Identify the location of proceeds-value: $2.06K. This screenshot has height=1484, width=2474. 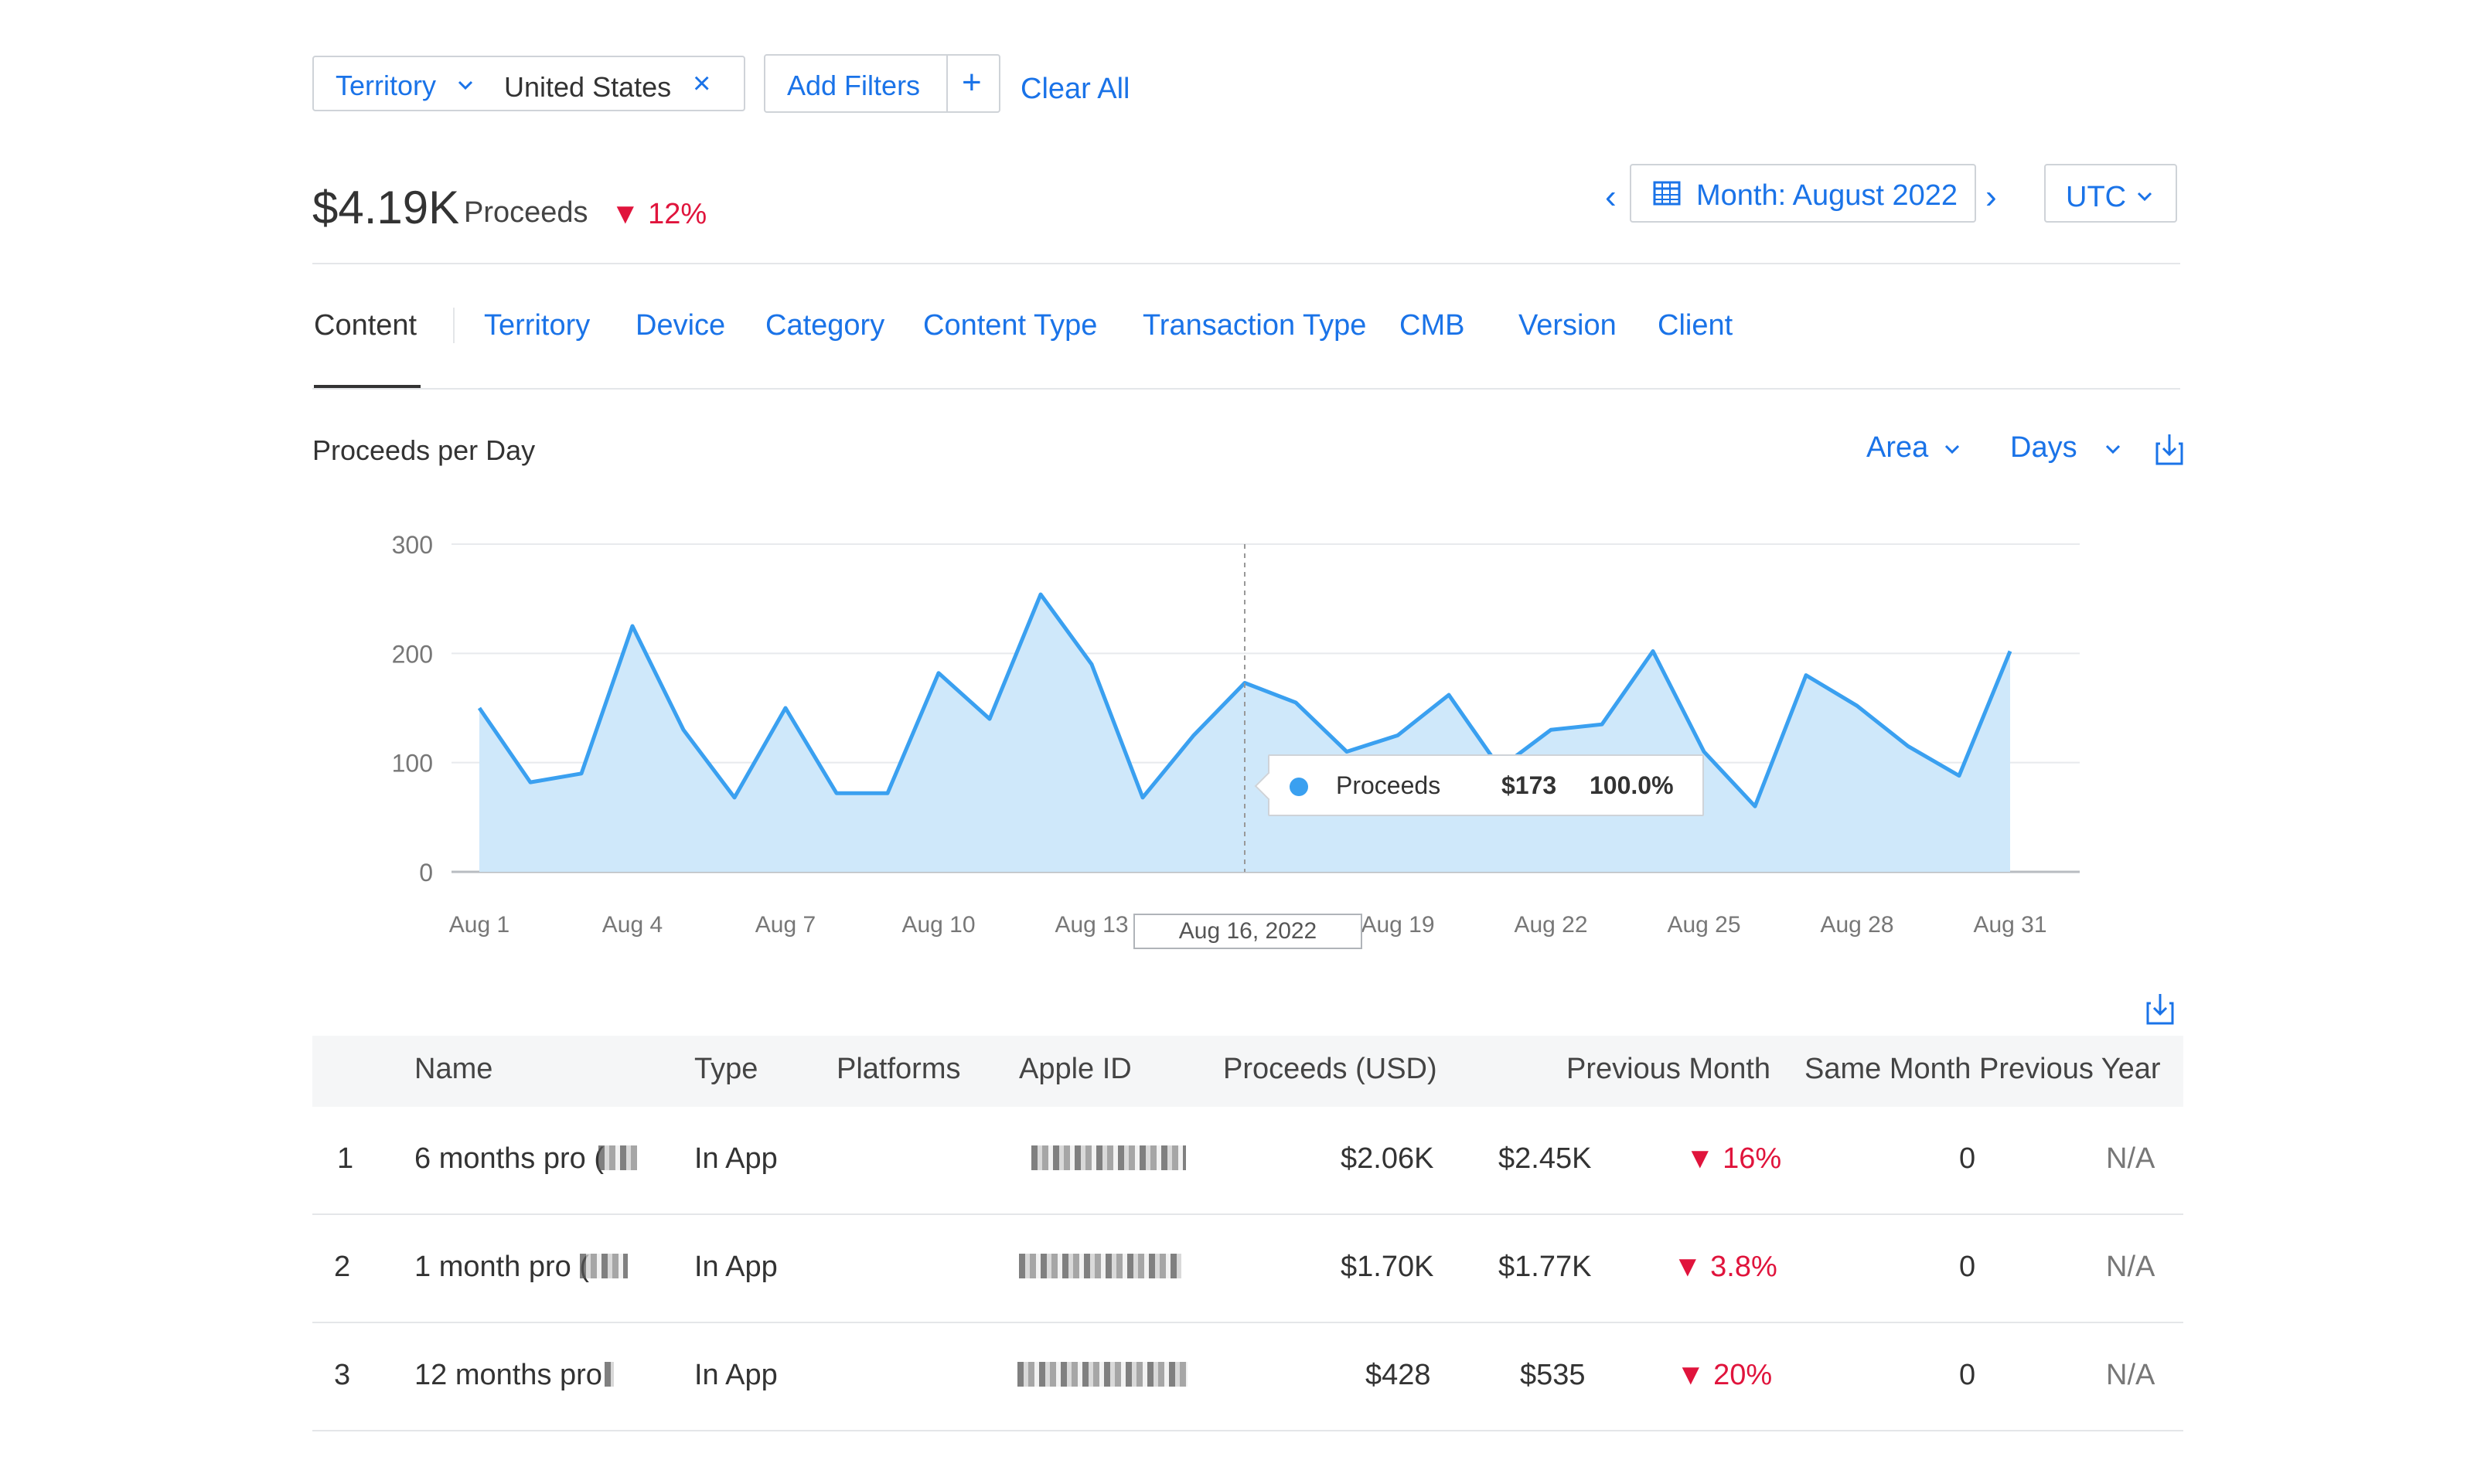
(1387, 1158).